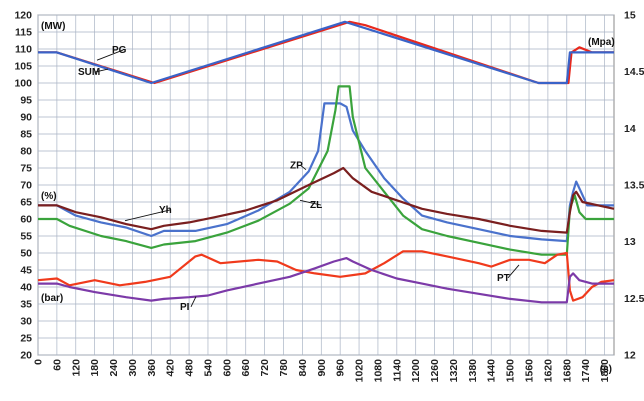 The image size is (644, 401). I want to click on y-right-tick-label: 15, so click(630, 16).